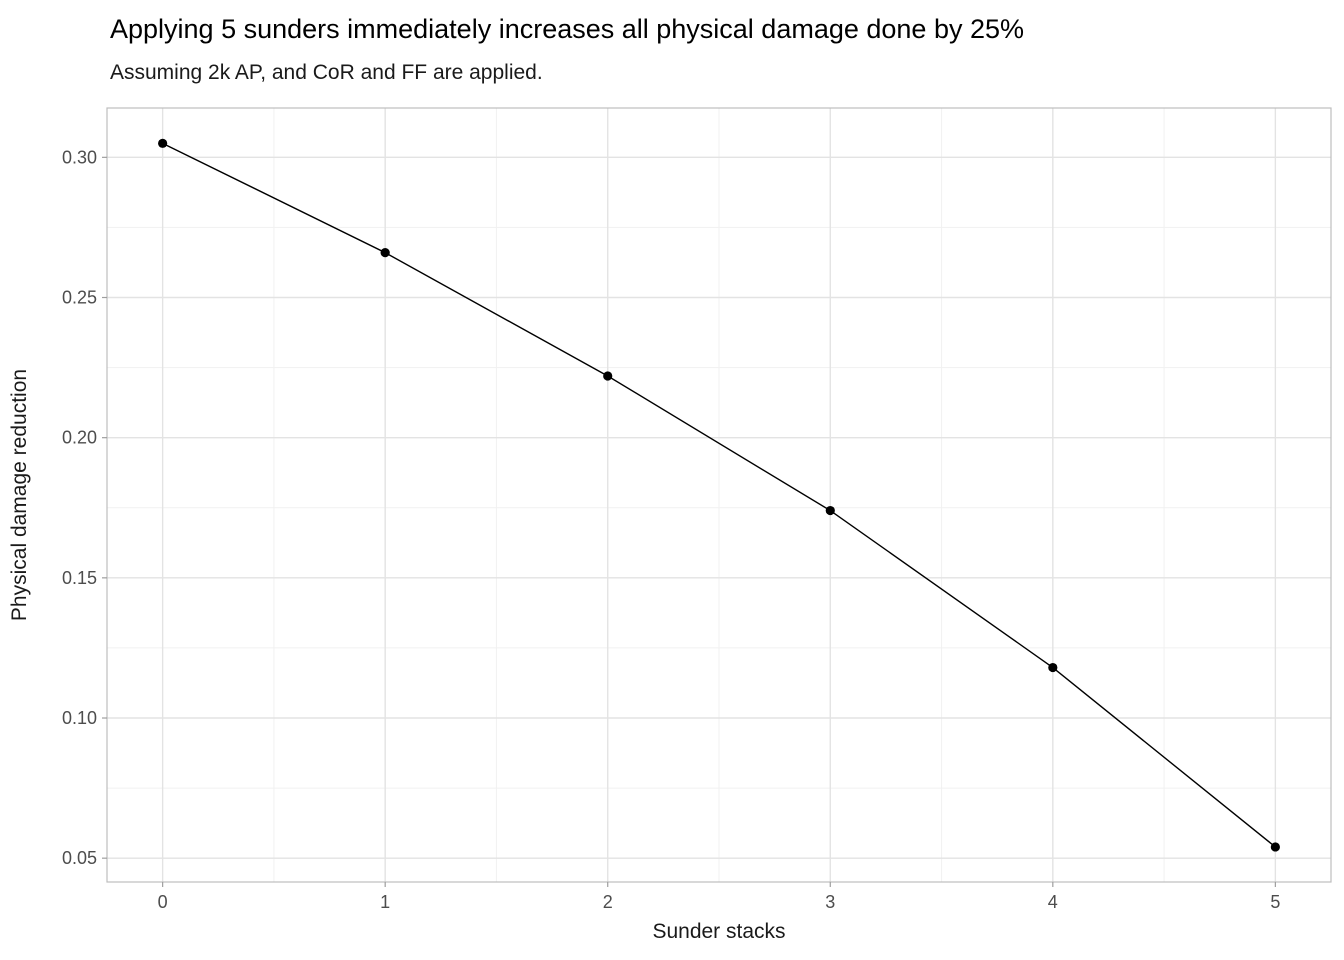 This screenshot has height=960, width=1344. What do you see at coordinates (385, 902) in the screenshot?
I see `x-tick-label: 1` at bounding box center [385, 902].